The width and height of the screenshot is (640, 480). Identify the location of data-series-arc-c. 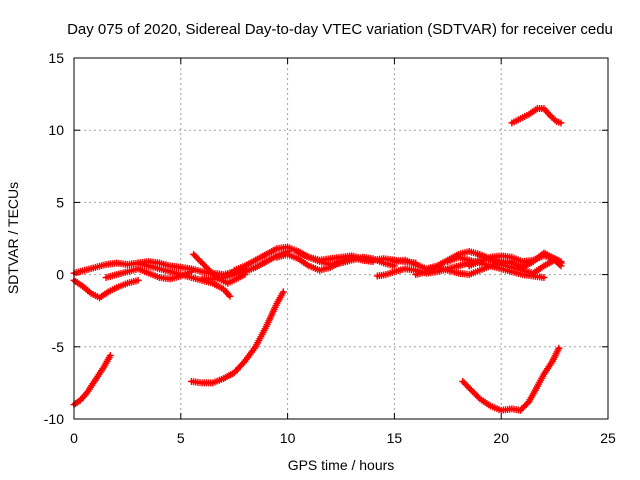
(511, 379).